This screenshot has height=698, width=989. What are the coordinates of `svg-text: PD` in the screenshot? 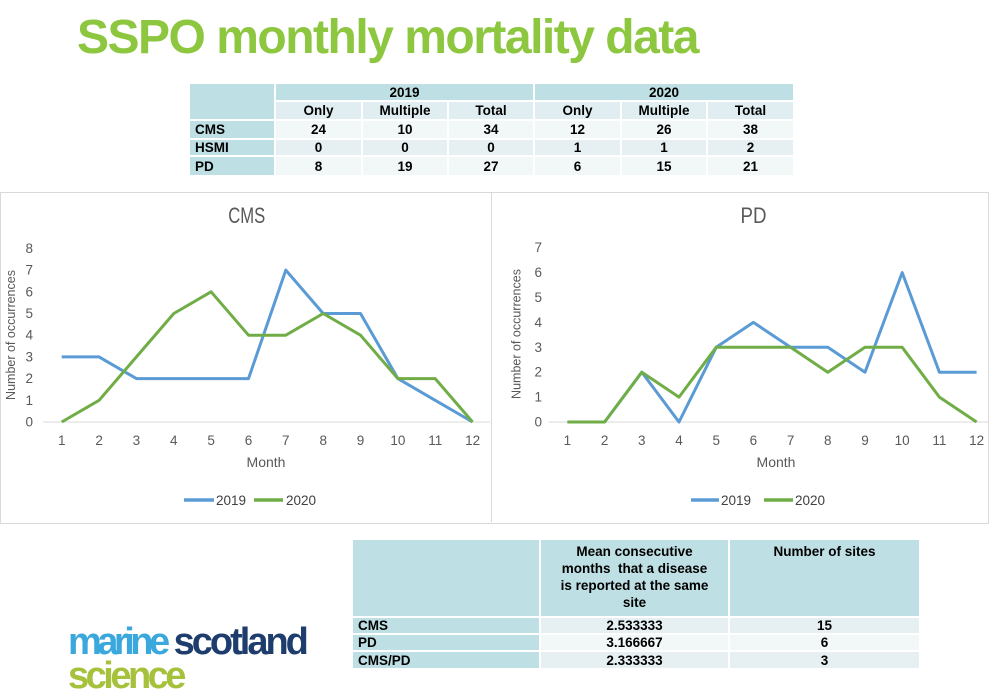 It's located at (754, 215).